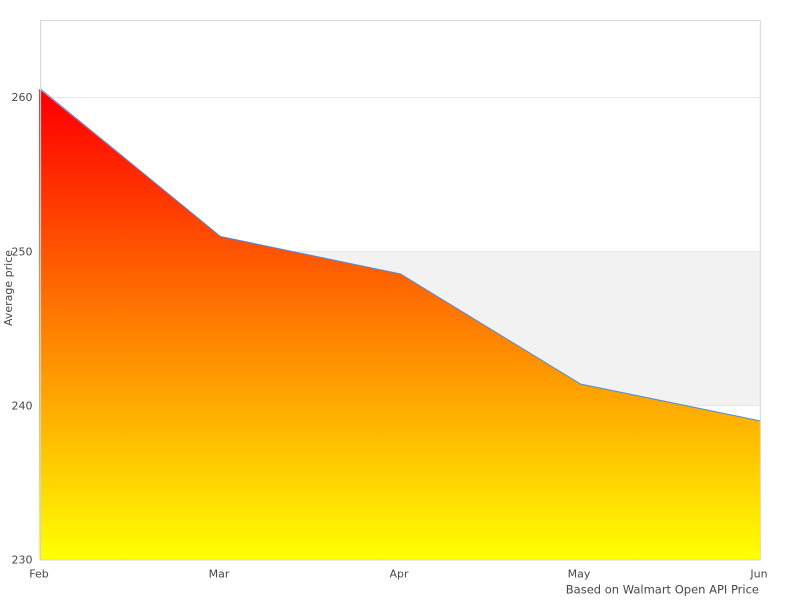  I want to click on svg-text: Apr, so click(399, 574).